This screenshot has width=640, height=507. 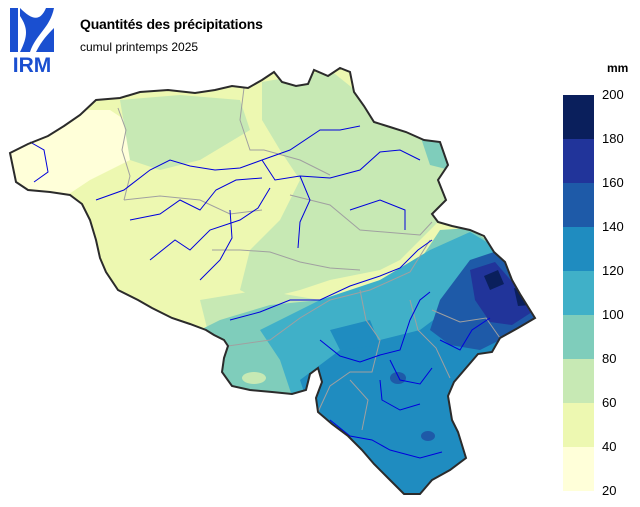 What do you see at coordinates (618, 68) in the screenshot?
I see `legend-unit: mm` at bounding box center [618, 68].